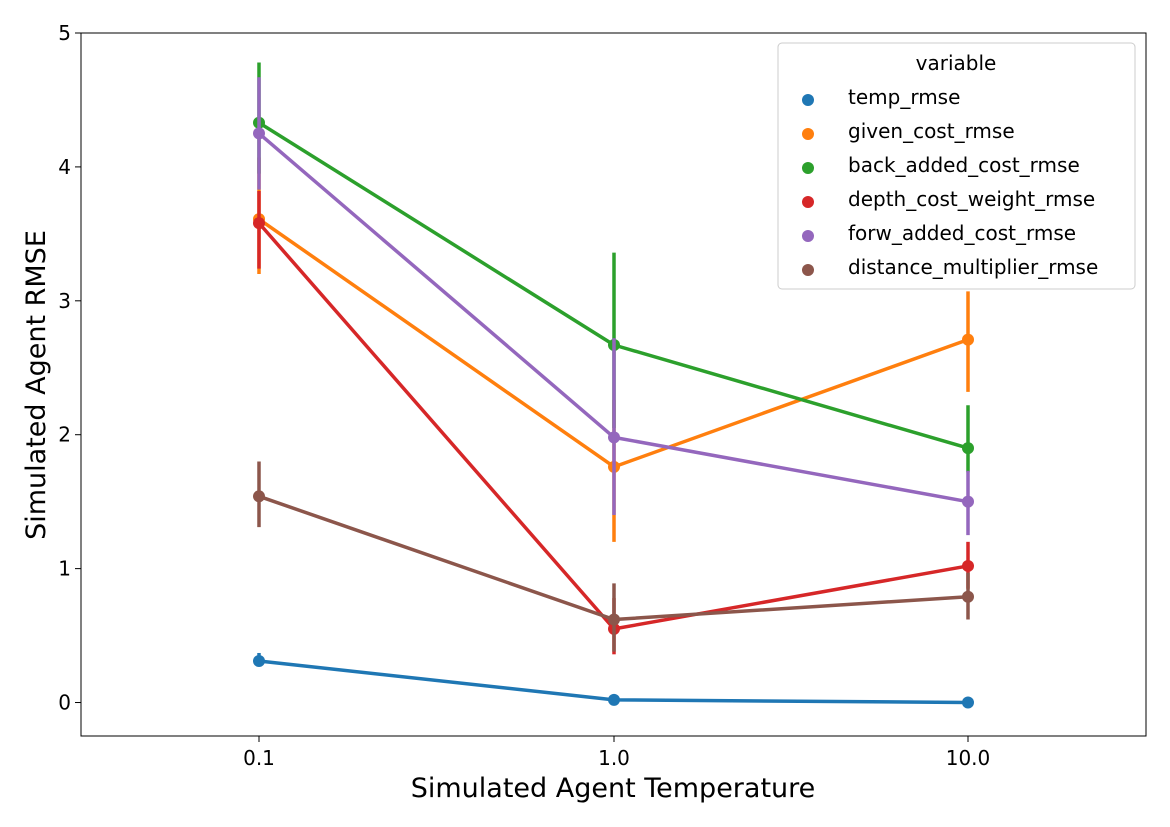 The height and width of the screenshot is (827, 1170). I want to click on legend-marker-forw_added_cost_rmse, so click(808, 236).